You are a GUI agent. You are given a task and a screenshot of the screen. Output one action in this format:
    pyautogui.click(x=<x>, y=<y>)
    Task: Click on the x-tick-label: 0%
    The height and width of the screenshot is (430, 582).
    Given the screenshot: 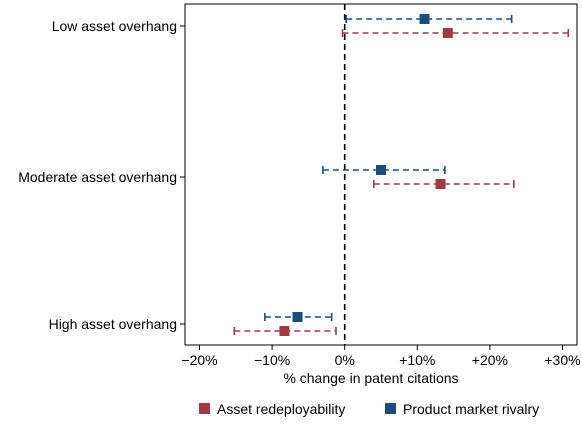 What is the action you would take?
    pyautogui.click(x=345, y=360)
    